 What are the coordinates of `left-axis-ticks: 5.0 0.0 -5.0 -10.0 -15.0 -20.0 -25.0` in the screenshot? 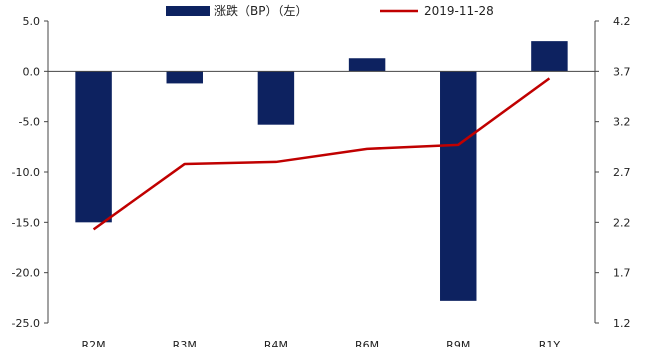 It's located at (30, 172).